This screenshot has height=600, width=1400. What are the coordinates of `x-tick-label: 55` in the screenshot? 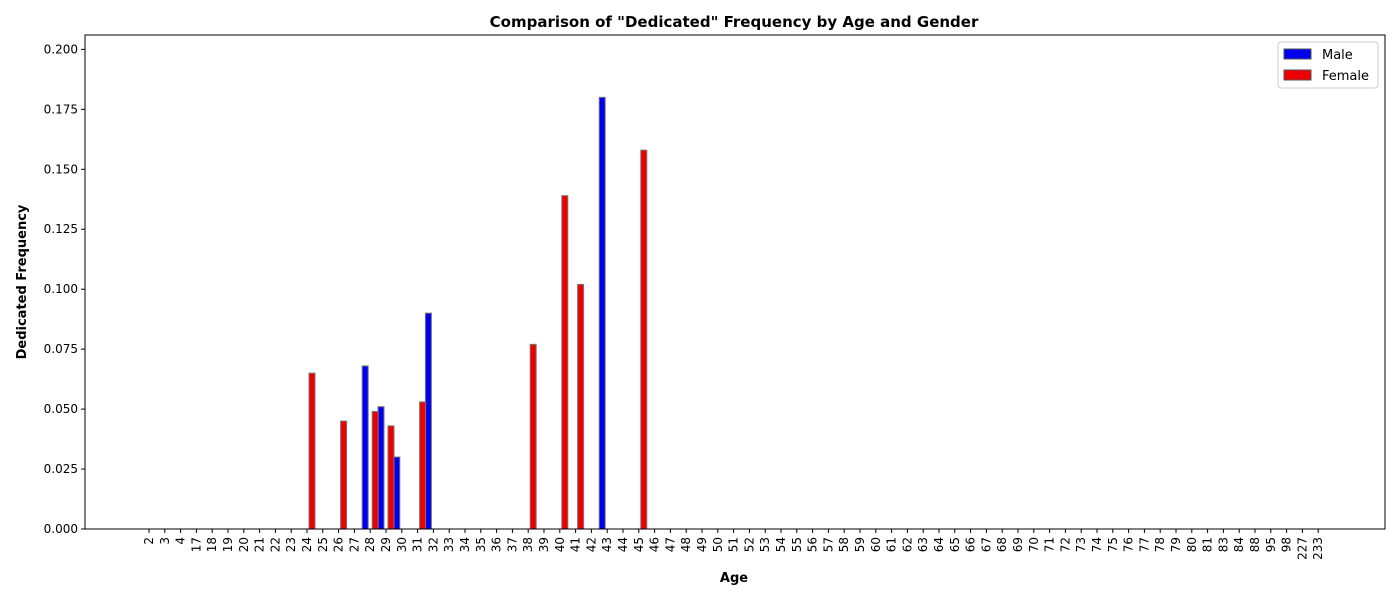 It's located at (797, 544).